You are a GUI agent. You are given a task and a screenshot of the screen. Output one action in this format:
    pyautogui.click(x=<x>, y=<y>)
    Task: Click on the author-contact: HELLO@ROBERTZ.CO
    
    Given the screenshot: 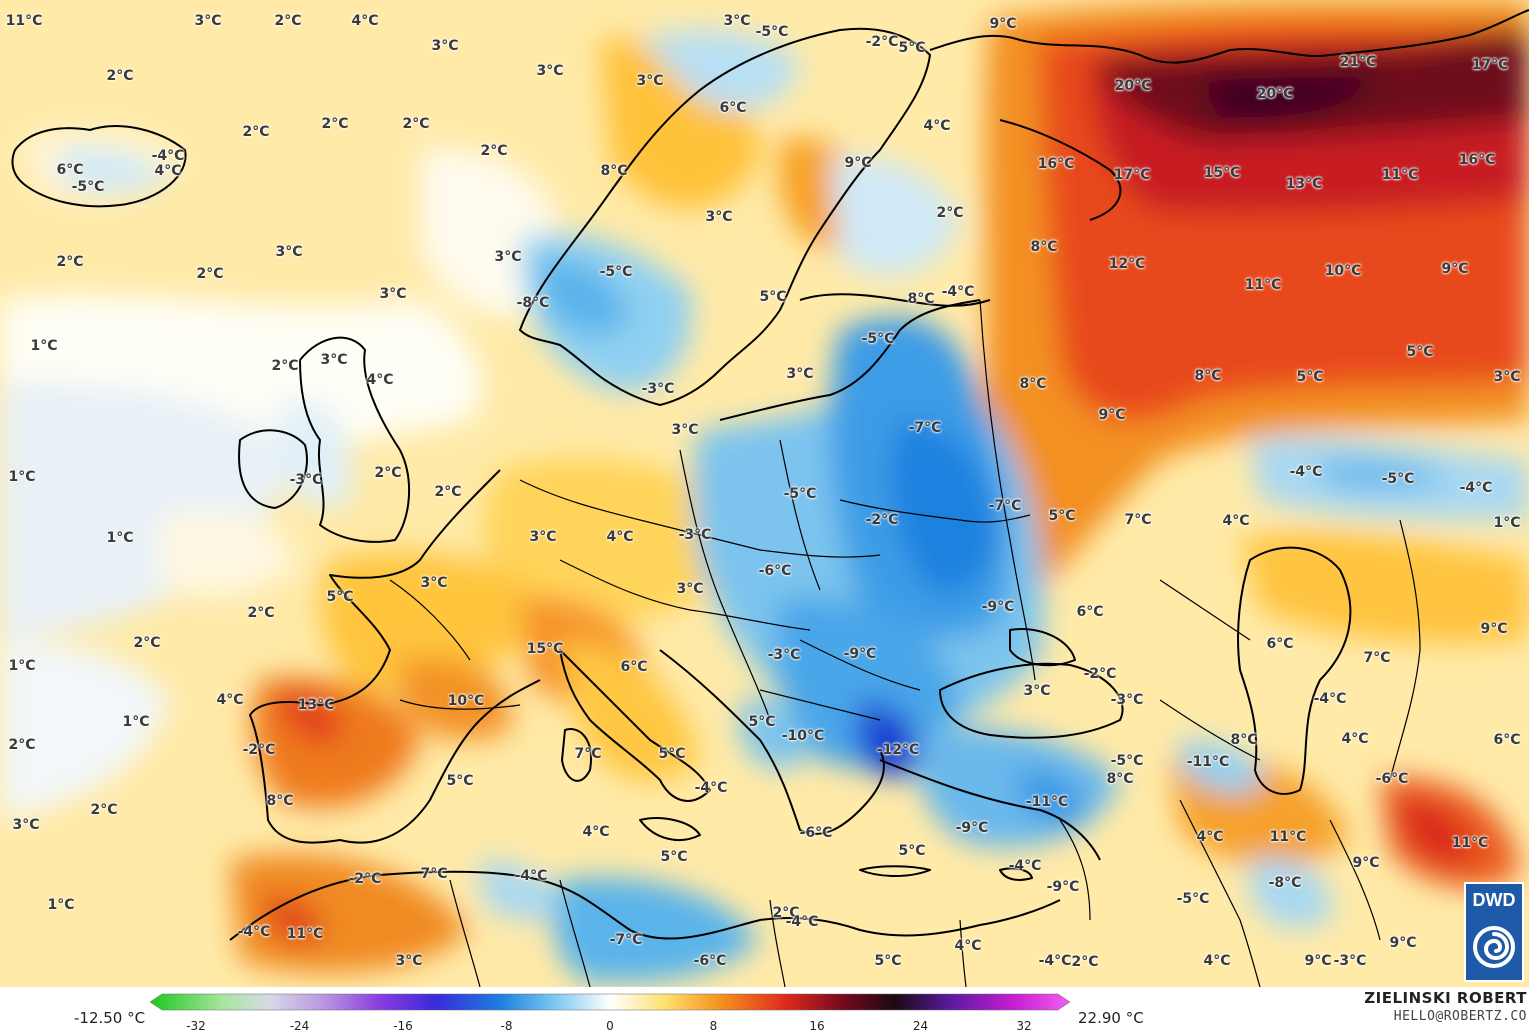 What is the action you would take?
    pyautogui.click(x=1460, y=1016)
    